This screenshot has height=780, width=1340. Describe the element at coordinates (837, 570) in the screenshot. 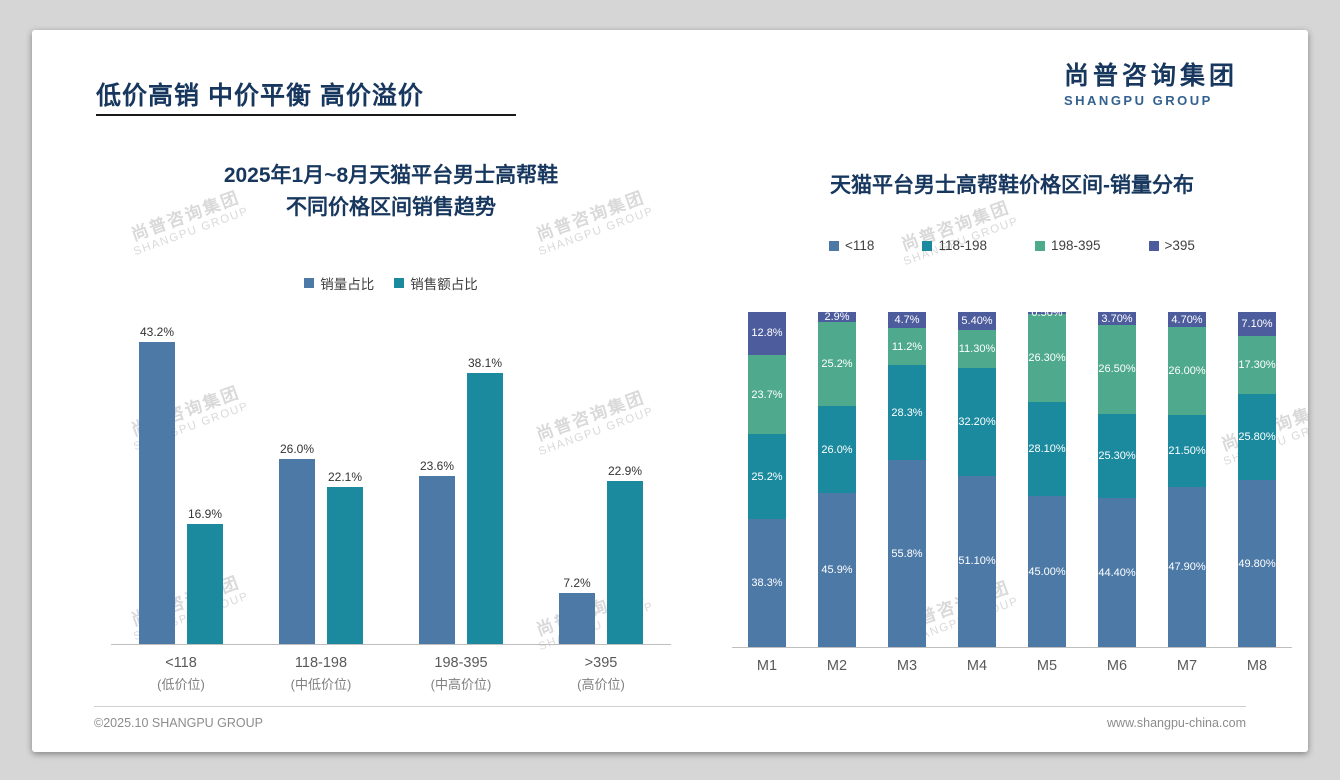

I see `value-label: 45.9%` at that location.